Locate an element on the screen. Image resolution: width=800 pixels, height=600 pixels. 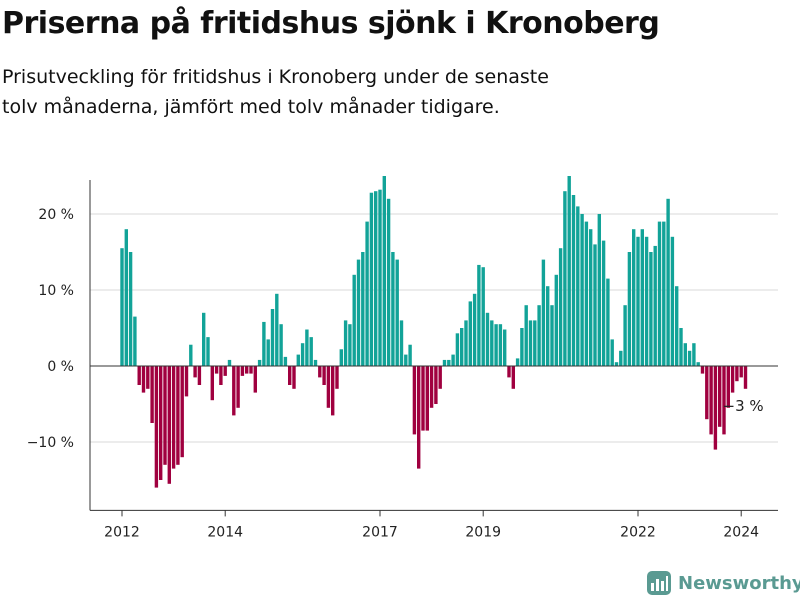
x-tick-label: 2024 is located at coordinates (741, 532).